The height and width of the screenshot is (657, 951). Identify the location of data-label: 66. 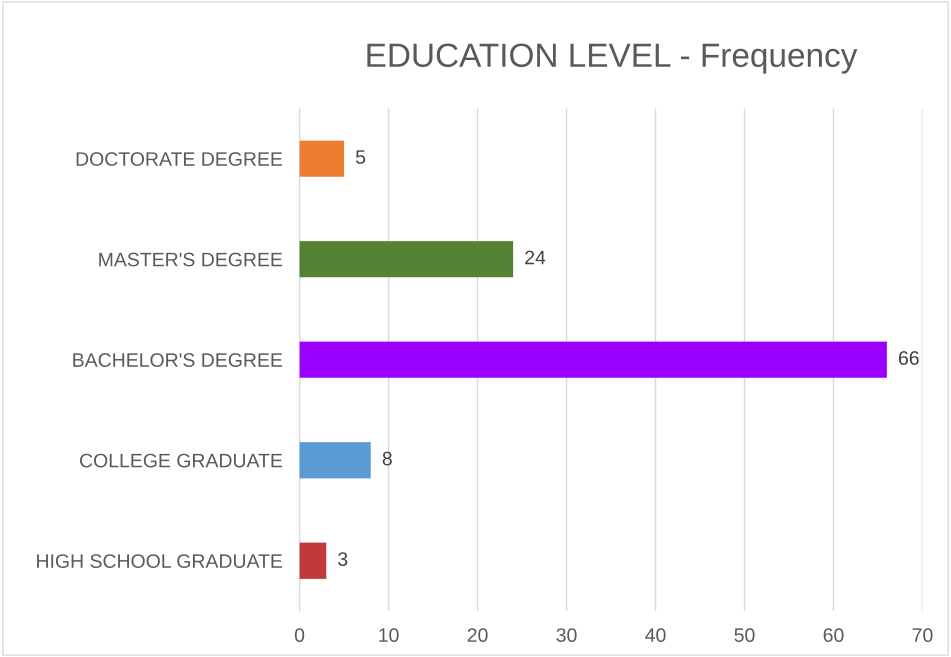
(908, 358).